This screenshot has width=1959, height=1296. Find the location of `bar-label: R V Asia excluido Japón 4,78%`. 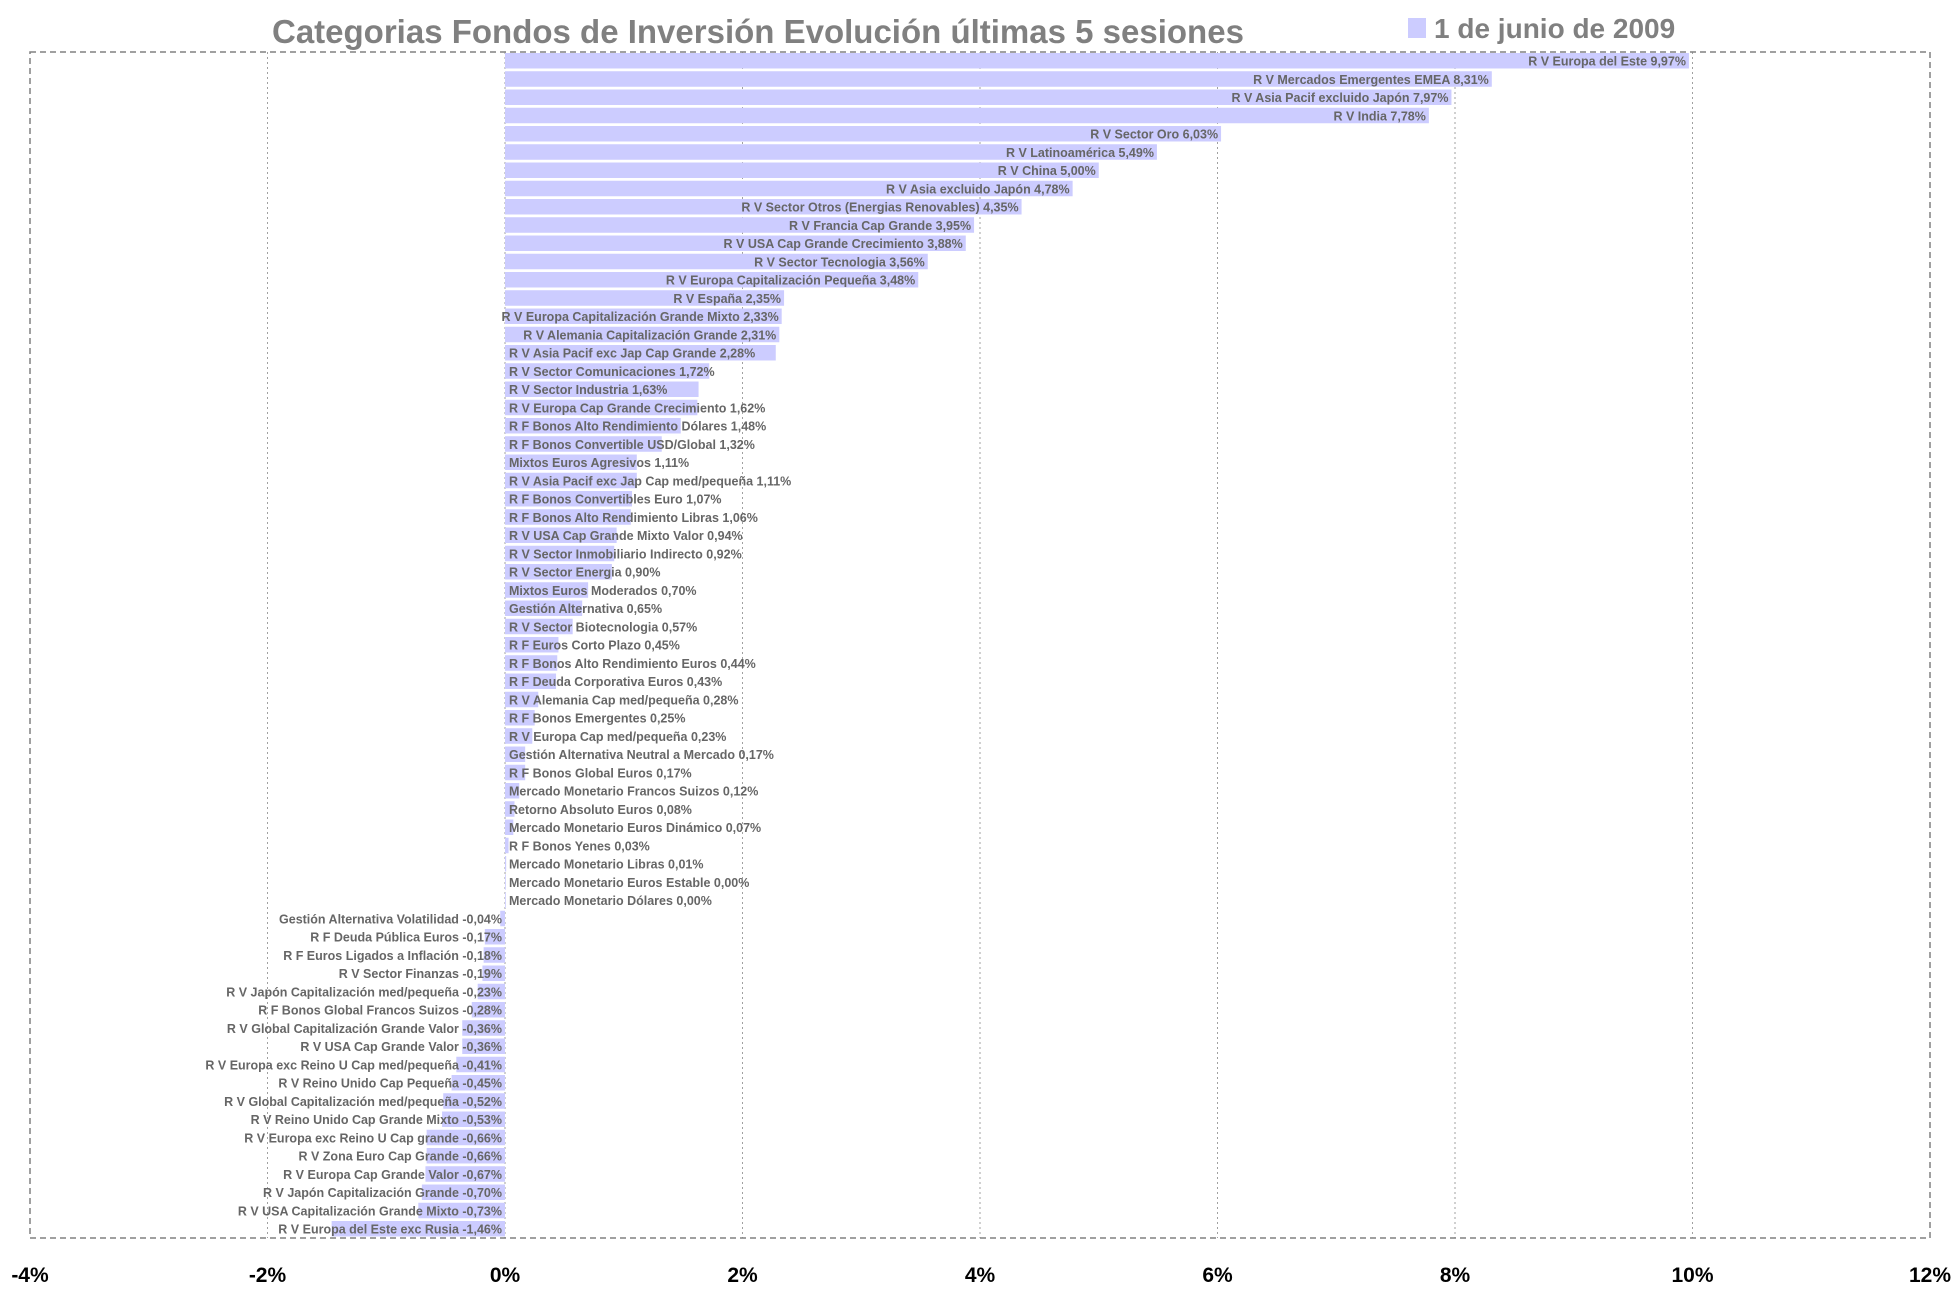

bar-label: R V Asia excluido Japón 4,78% is located at coordinates (978, 189).